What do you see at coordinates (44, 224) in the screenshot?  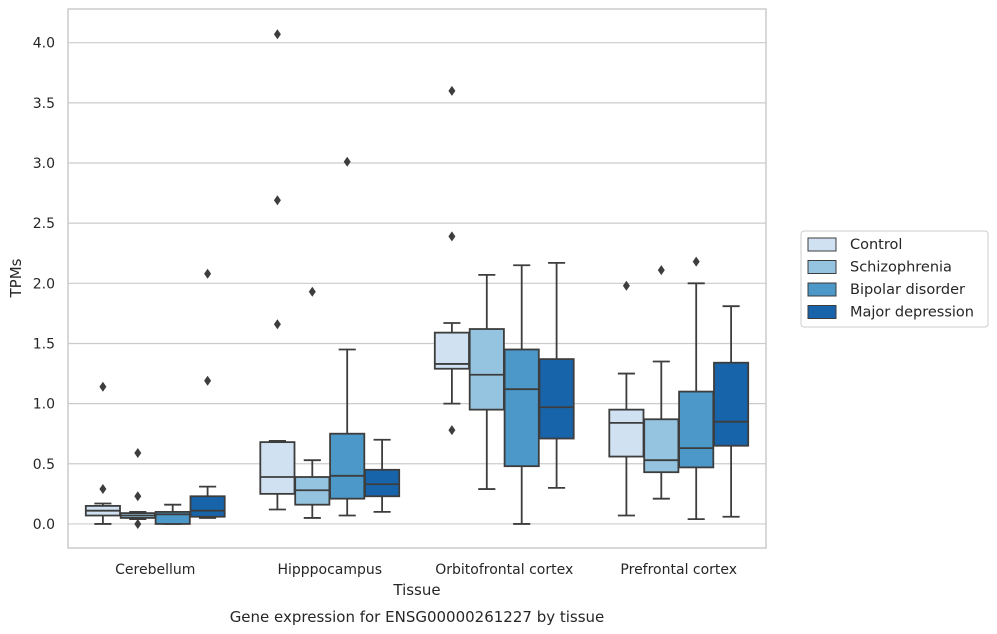 I see `y-tick-label: 2.5` at bounding box center [44, 224].